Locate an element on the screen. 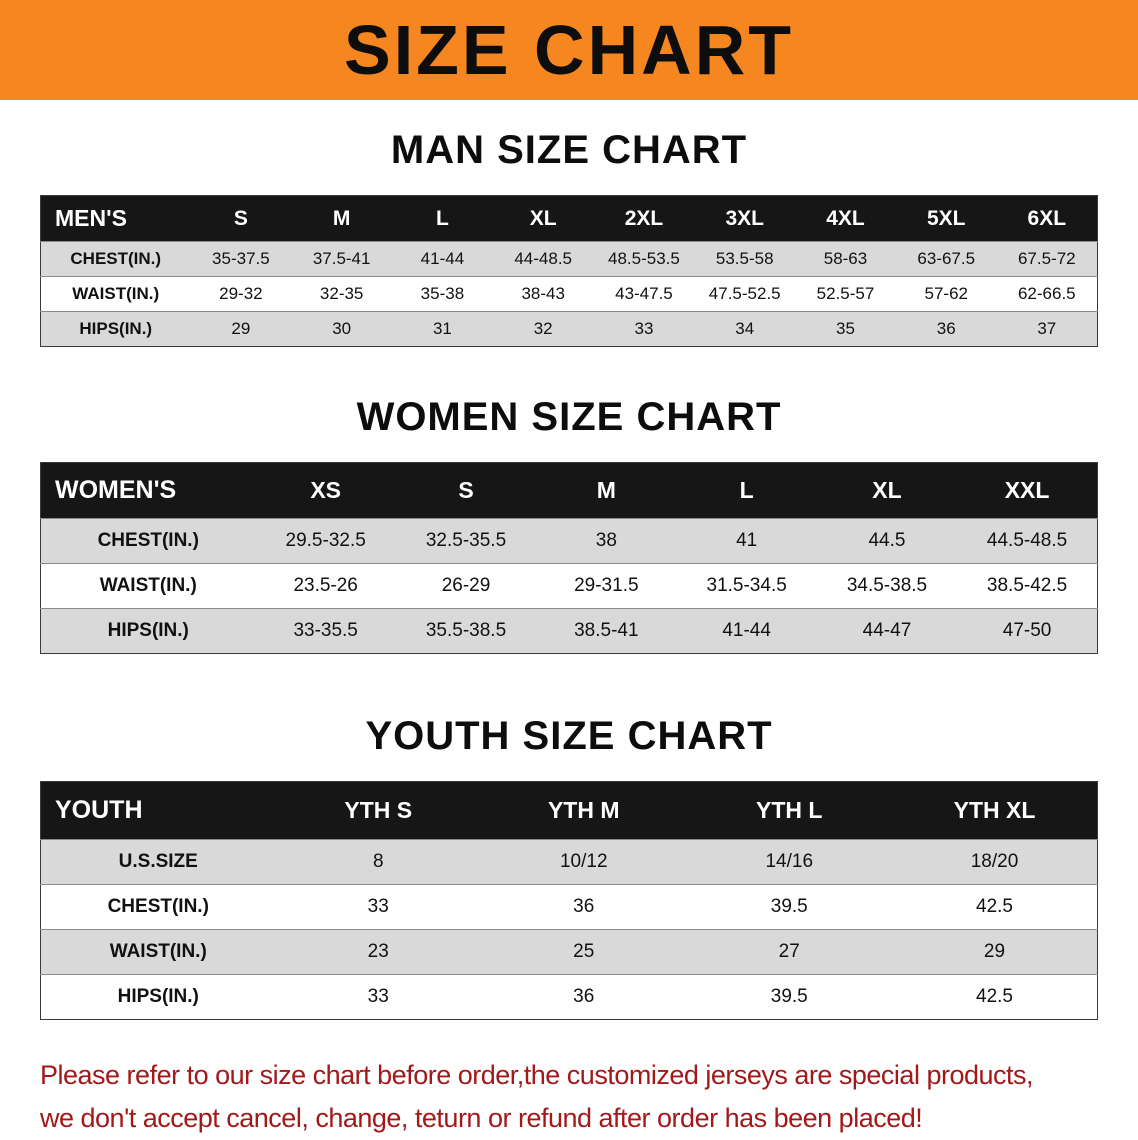 The width and height of the screenshot is (1138, 1140). size-column-header: YTH S is located at coordinates (378, 810).